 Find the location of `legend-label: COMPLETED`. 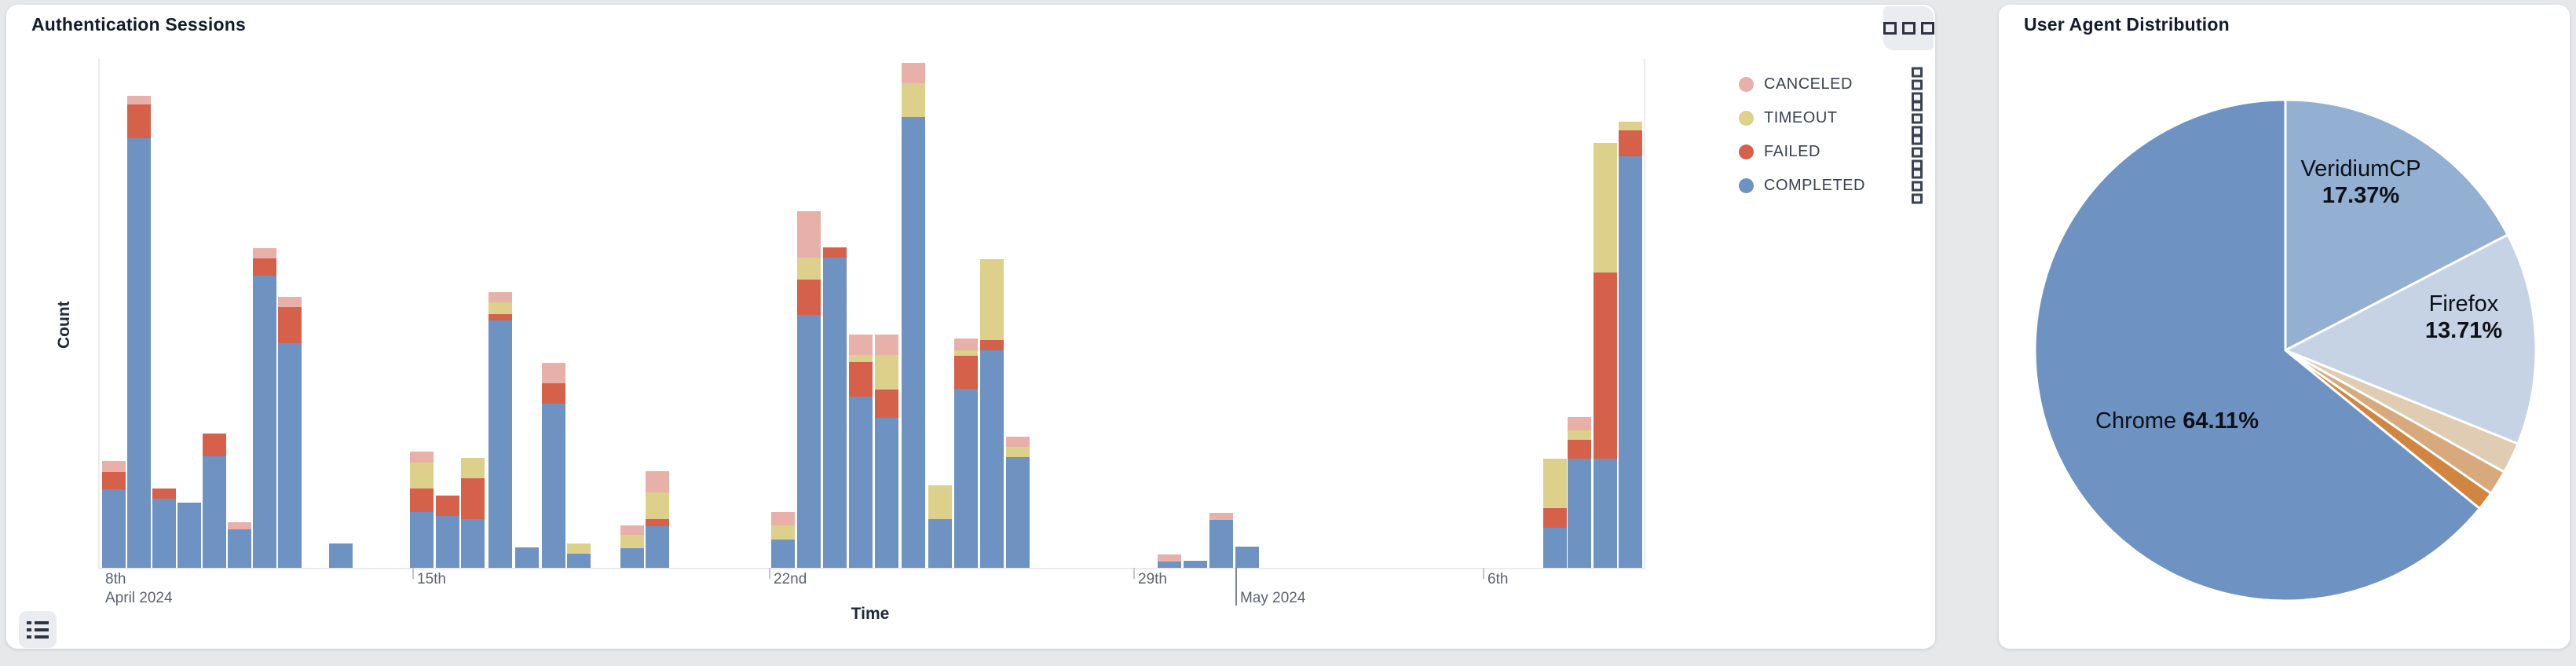

legend-label: COMPLETED is located at coordinates (1815, 185).